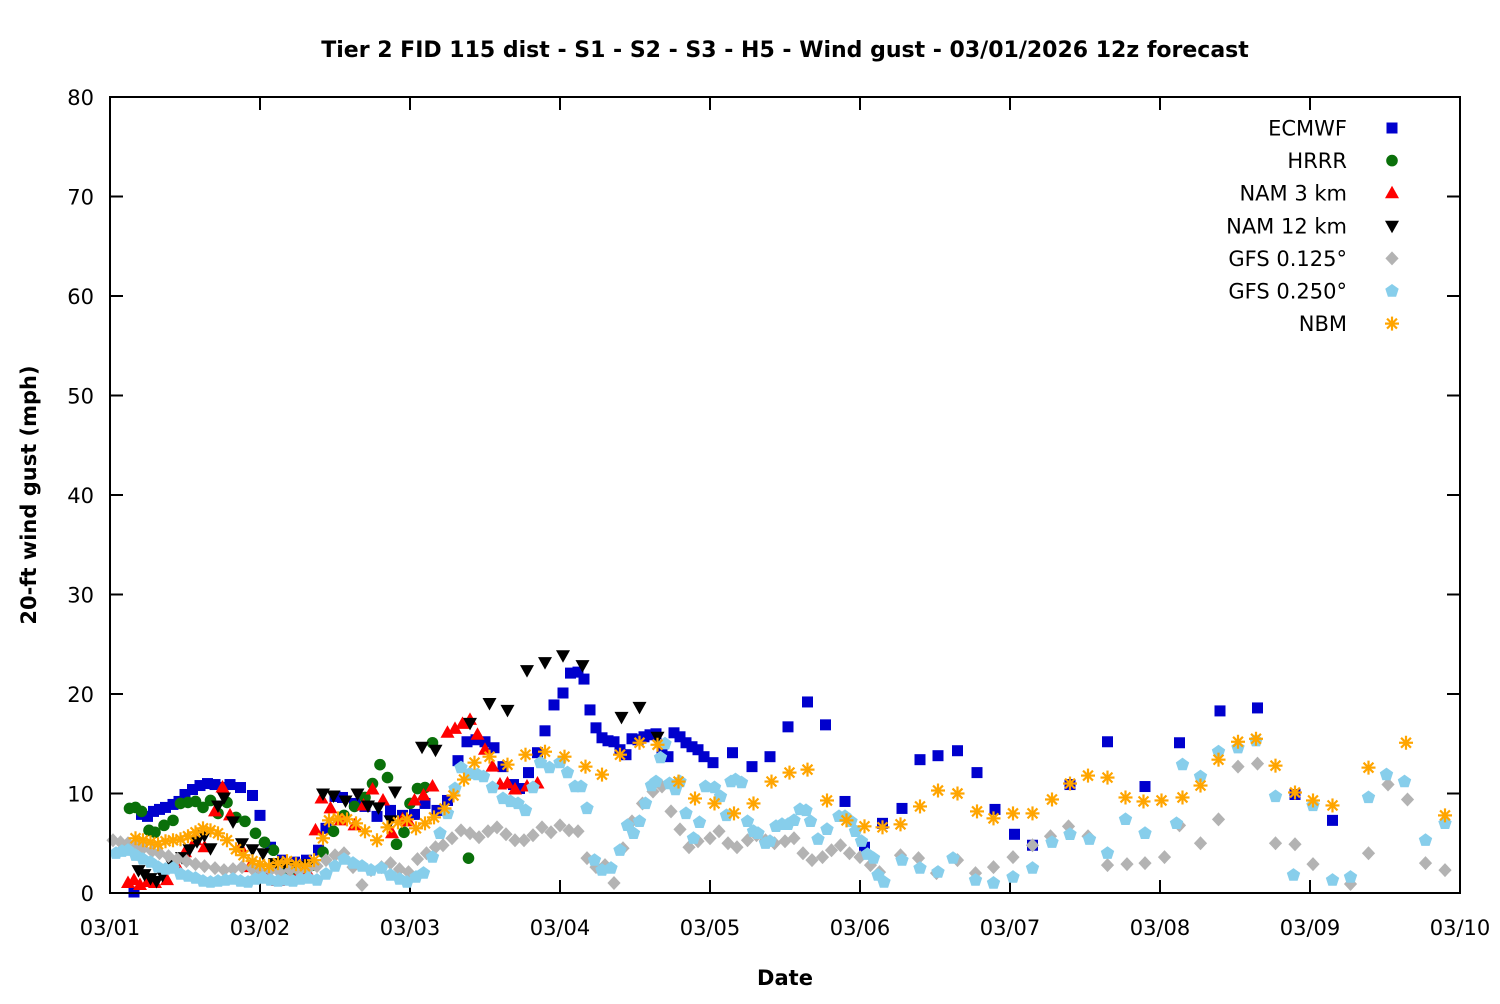  Describe the element at coordinates (410, 928) in the screenshot. I see `x-tick-label: 03/03` at that location.